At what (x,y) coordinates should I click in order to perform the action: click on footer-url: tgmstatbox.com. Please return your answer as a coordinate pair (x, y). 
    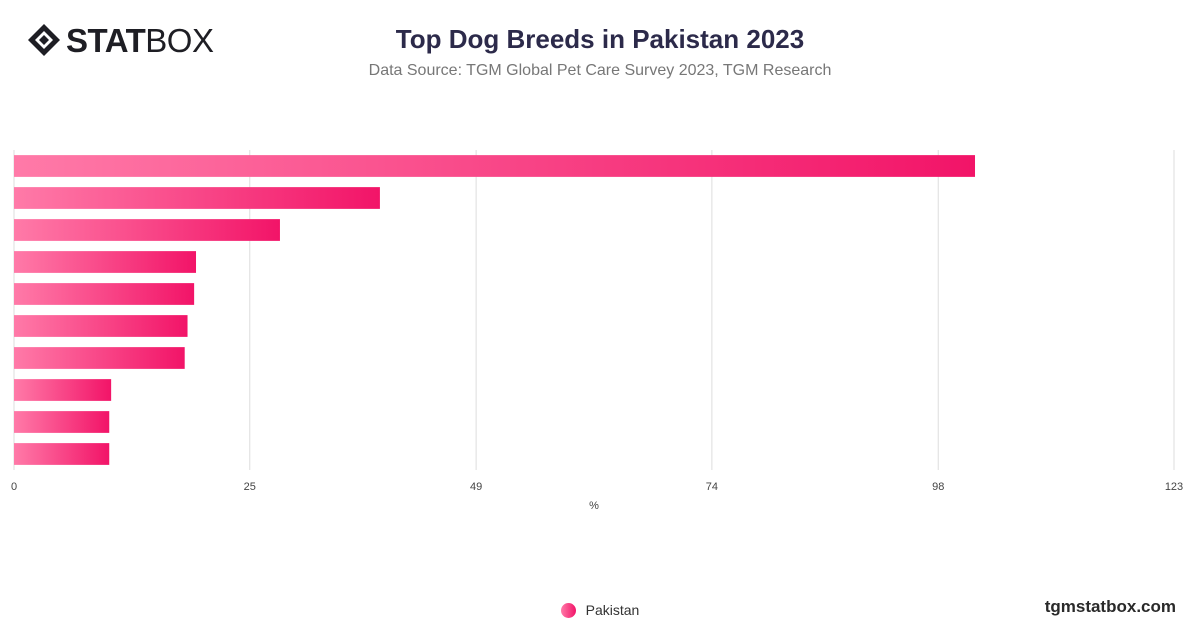
    Looking at the image, I should click on (1110, 606).